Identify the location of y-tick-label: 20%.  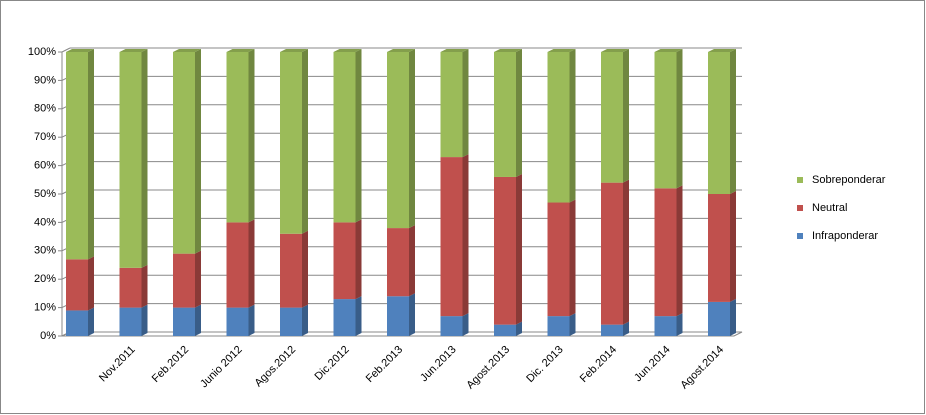
(45, 279).